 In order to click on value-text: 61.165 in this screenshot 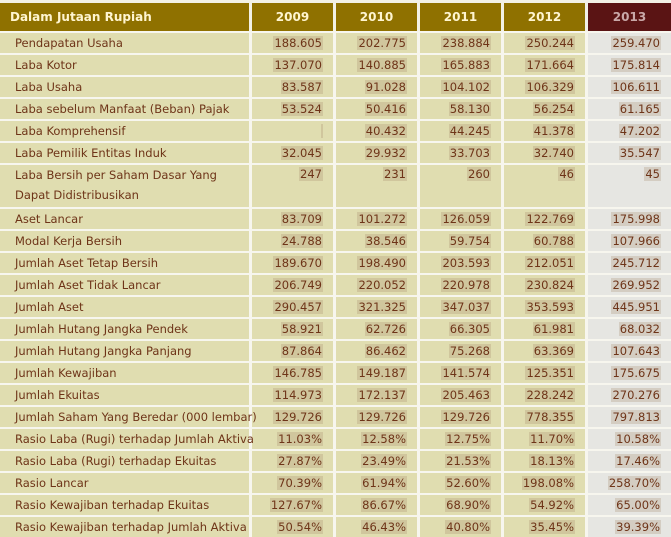, I will do `click(639, 109)`.